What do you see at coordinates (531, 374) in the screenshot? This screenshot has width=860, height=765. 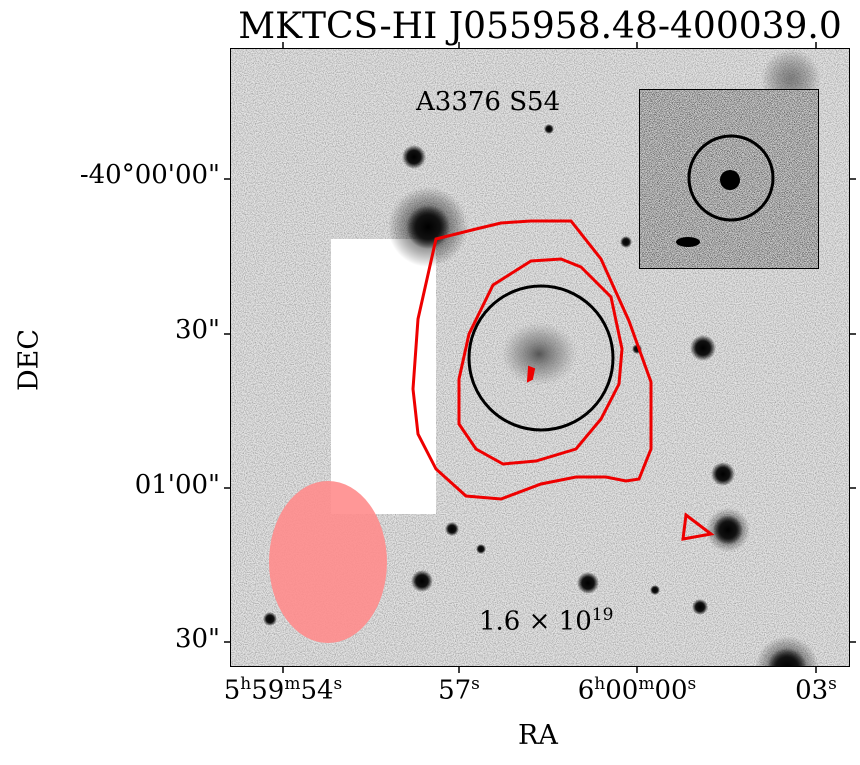 I see `hi-contour-peak` at bounding box center [531, 374].